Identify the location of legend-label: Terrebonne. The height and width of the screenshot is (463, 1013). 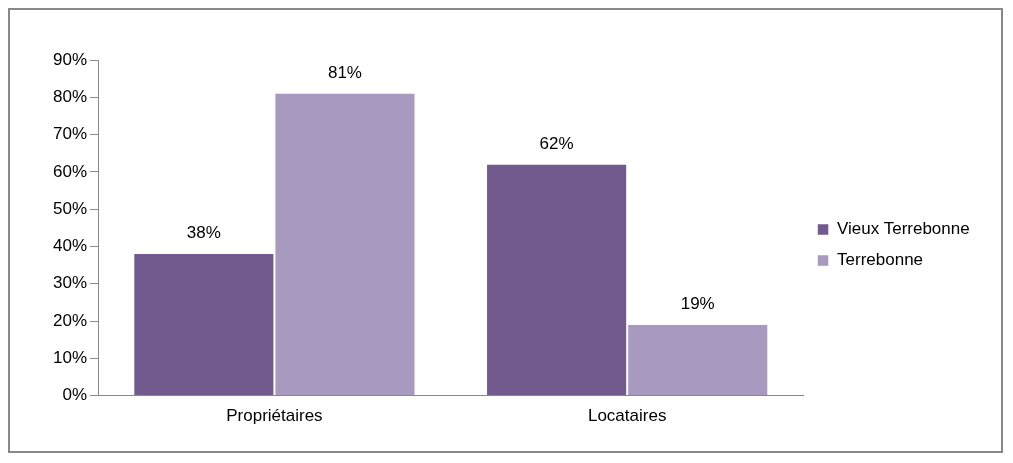
(880, 260).